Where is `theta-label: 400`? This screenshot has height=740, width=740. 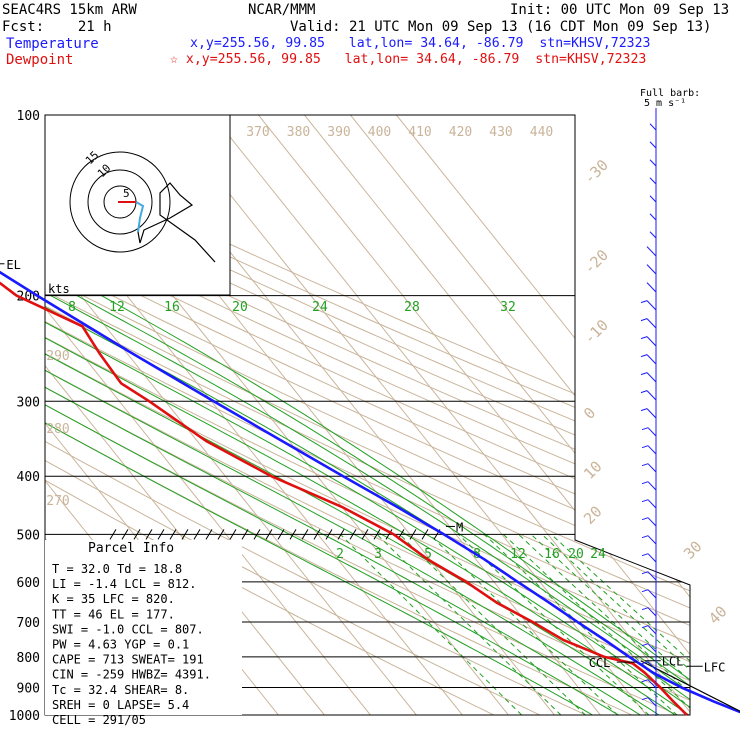
theta-label: 400 is located at coordinates (379, 132).